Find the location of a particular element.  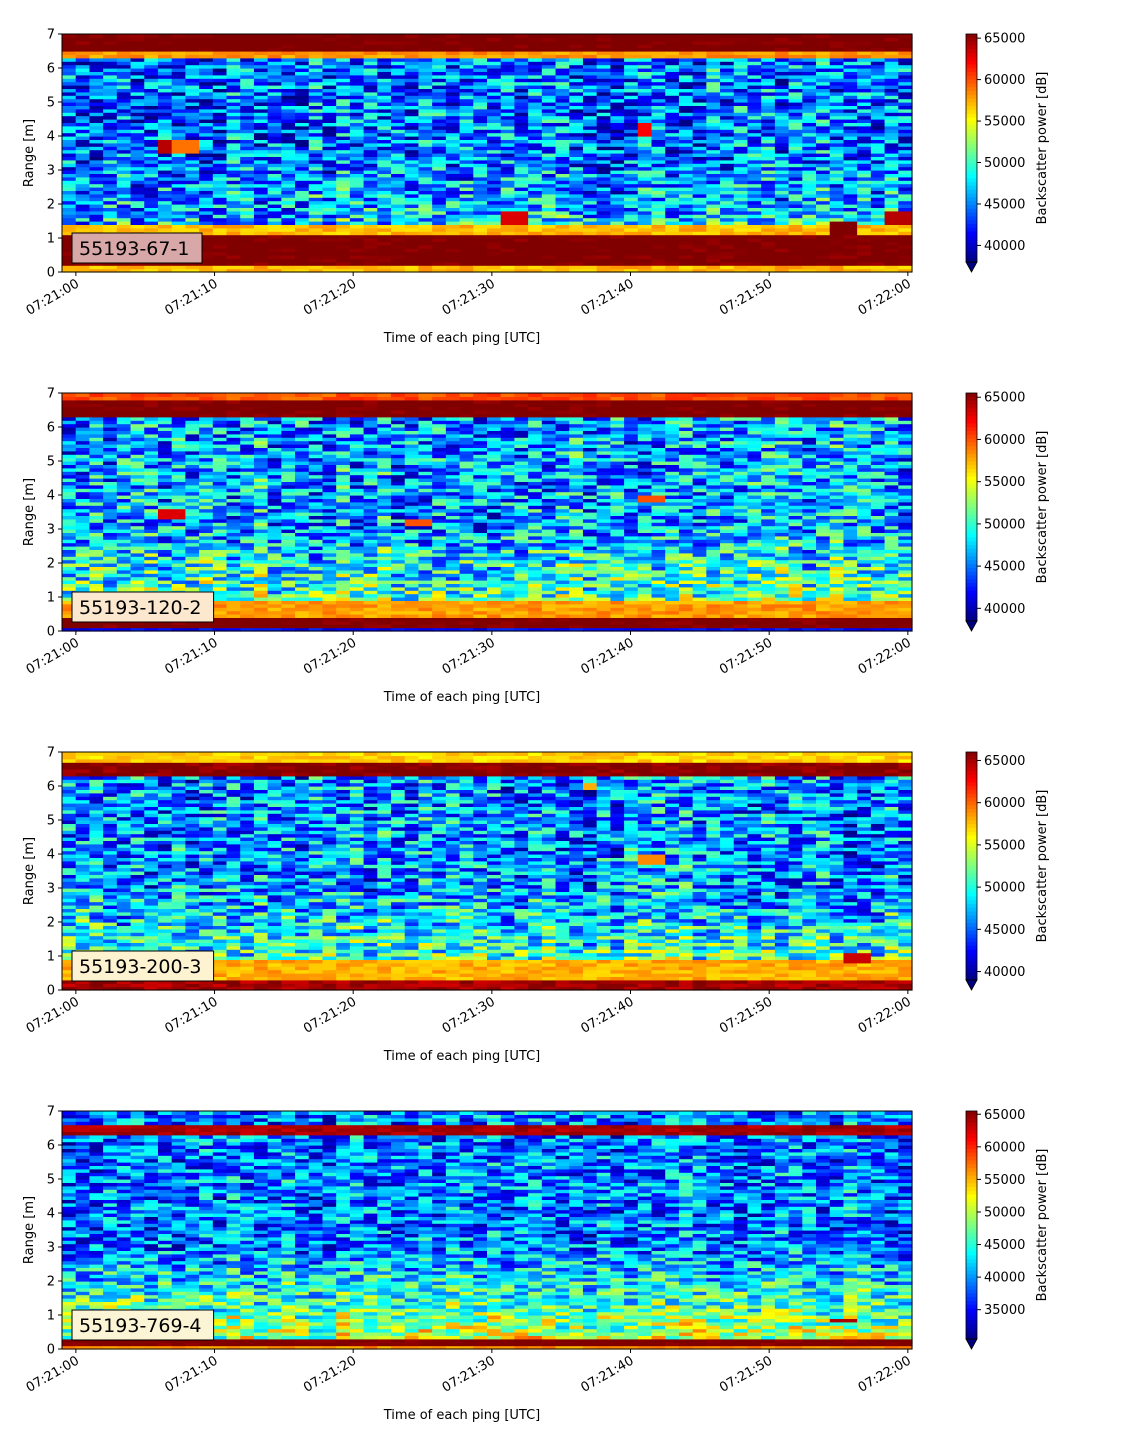

colorbar-tick-label: 65000 is located at coordinates (1004, 39).